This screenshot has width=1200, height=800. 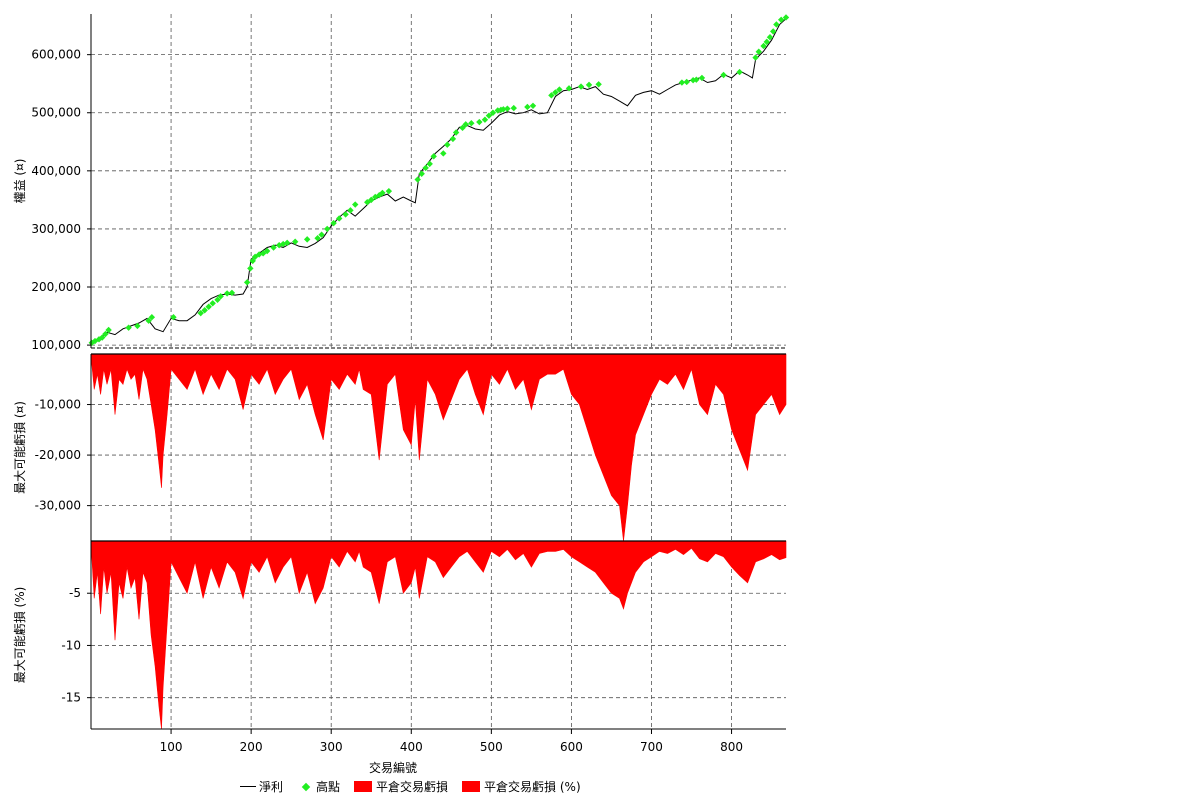 What do you see at coordinates (56, 345) in the screenshot?
I see `y-tick-label: 100,000` at bounding box center [56, 345].